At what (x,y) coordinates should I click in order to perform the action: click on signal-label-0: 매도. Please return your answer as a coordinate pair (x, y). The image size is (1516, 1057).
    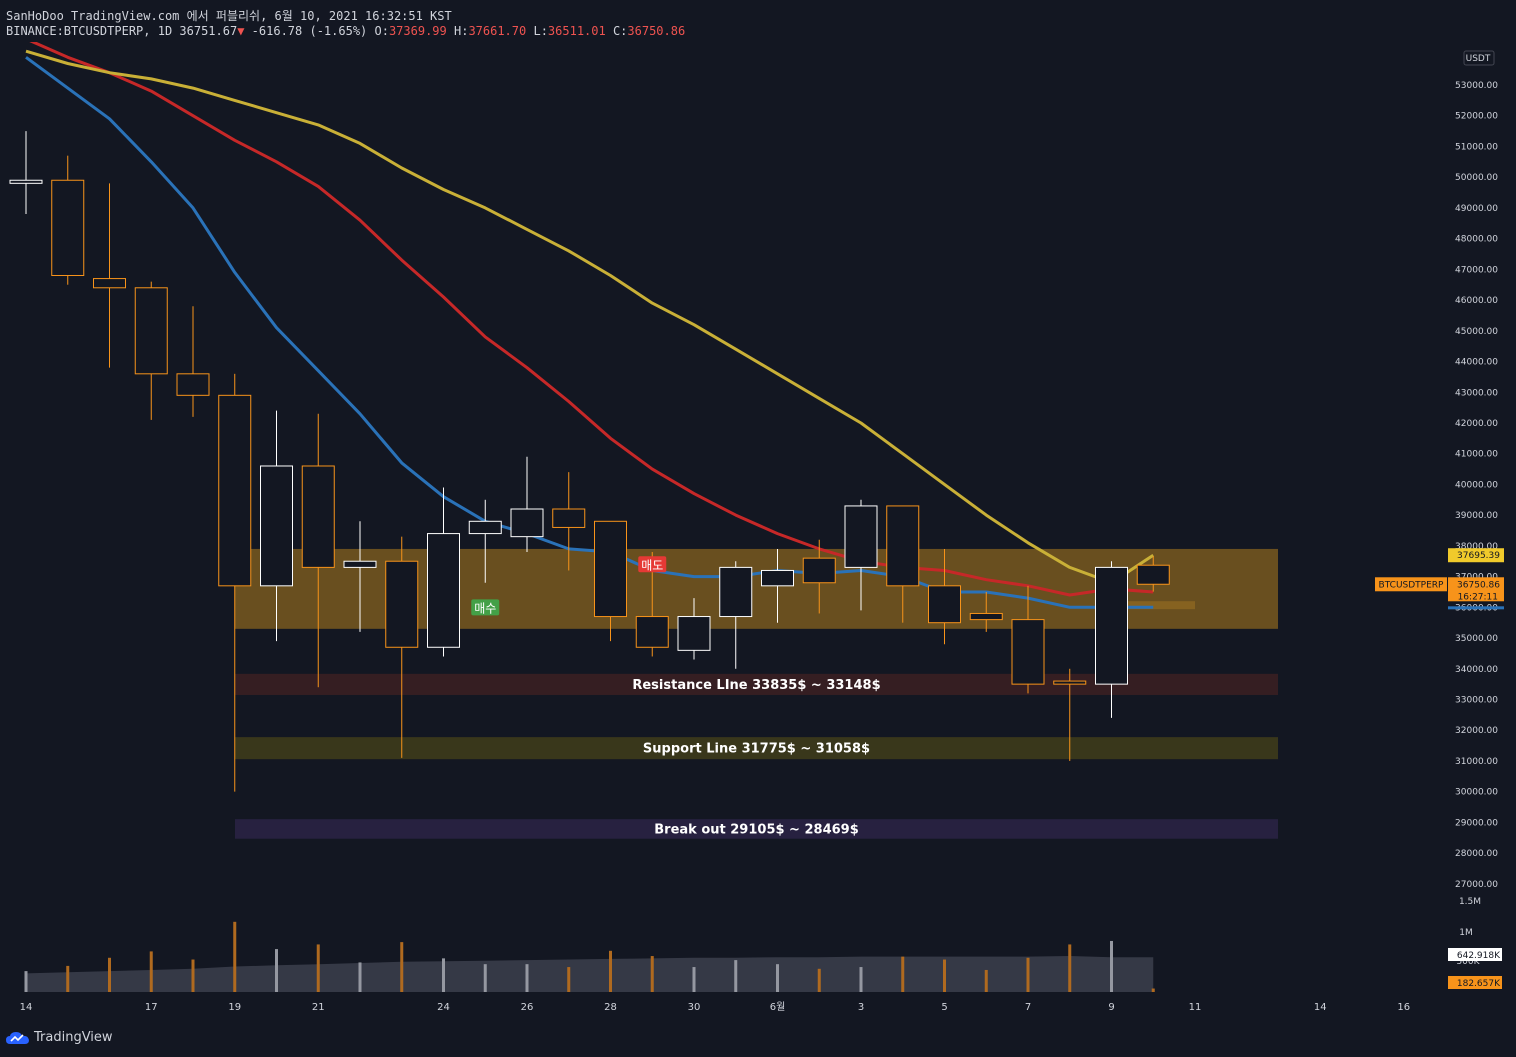
    Looking at the image, I should click on (652, 565).